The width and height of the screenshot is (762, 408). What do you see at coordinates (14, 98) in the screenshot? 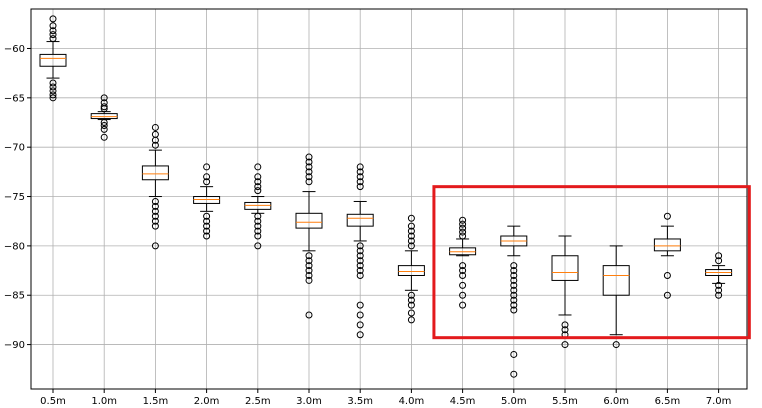
I see `y-tick-label: −65` at bounding box center [14, 98].